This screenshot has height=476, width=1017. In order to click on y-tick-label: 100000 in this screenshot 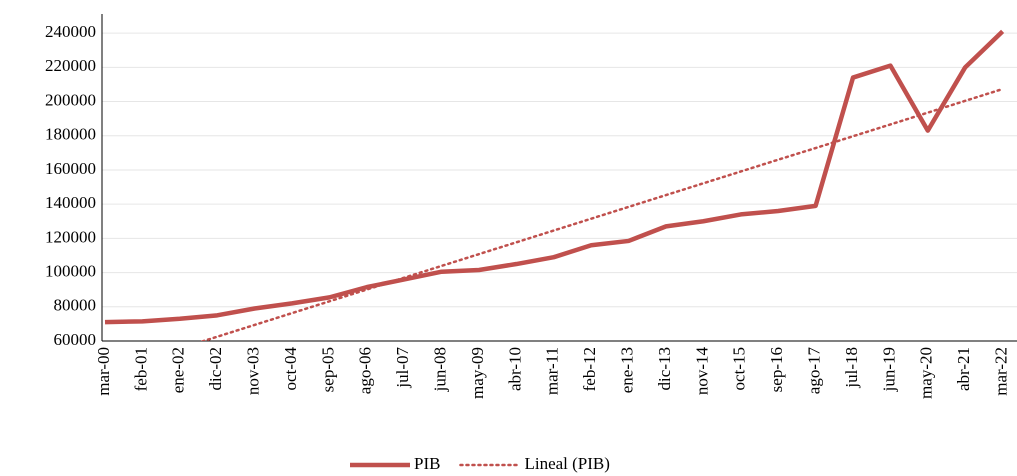, I will do `click(70, 270)`.